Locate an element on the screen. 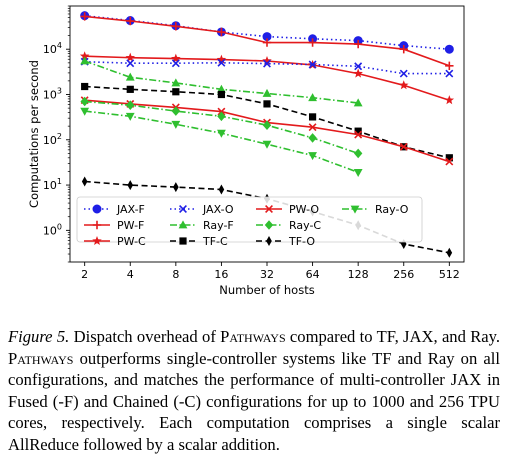 The height and width of the screenshot is (471, 505). x-tick-label: 32 is located at coordinates (267, 274).